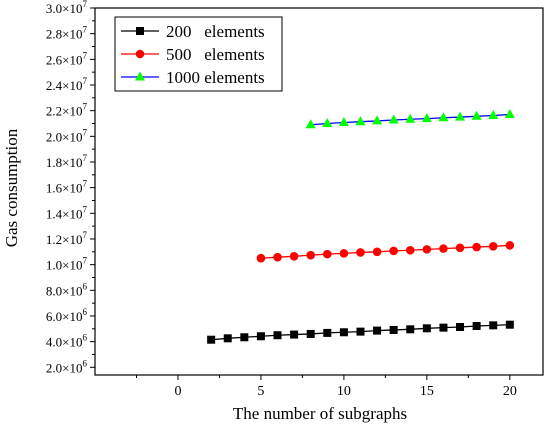 Image resolution: width=550 pixels, height=435 pixels. Describe the element at coordinates (215, 77) in the screenshot. I see `legend-label: 1000 elements` at that location.